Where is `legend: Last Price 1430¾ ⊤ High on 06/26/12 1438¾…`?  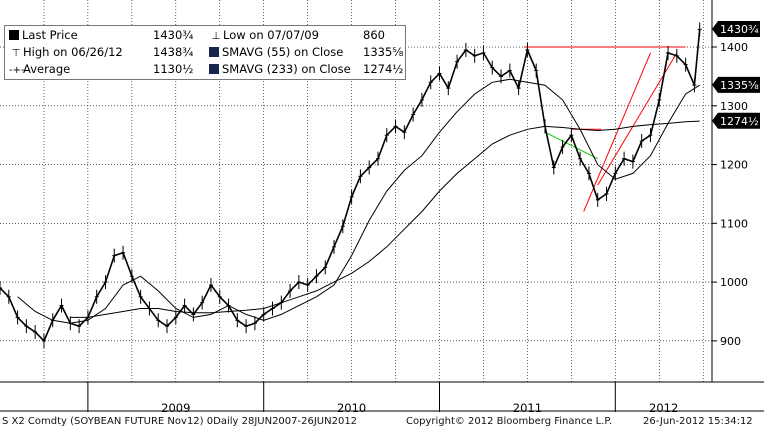
legend: Last Price 1430¾ ⊤ High on 06/26/12 1438¾… is located at coordinates (205, 52).